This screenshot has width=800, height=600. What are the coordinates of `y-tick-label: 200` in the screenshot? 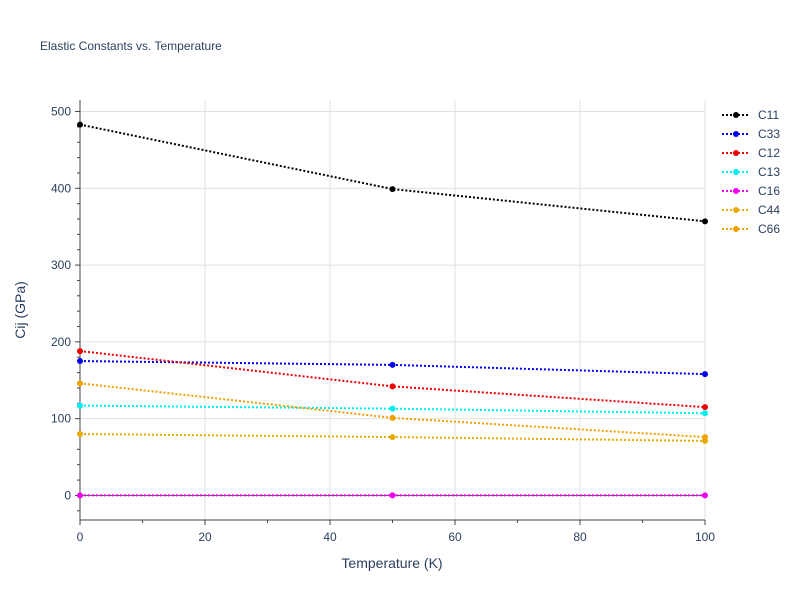 It's located at (61, 342).